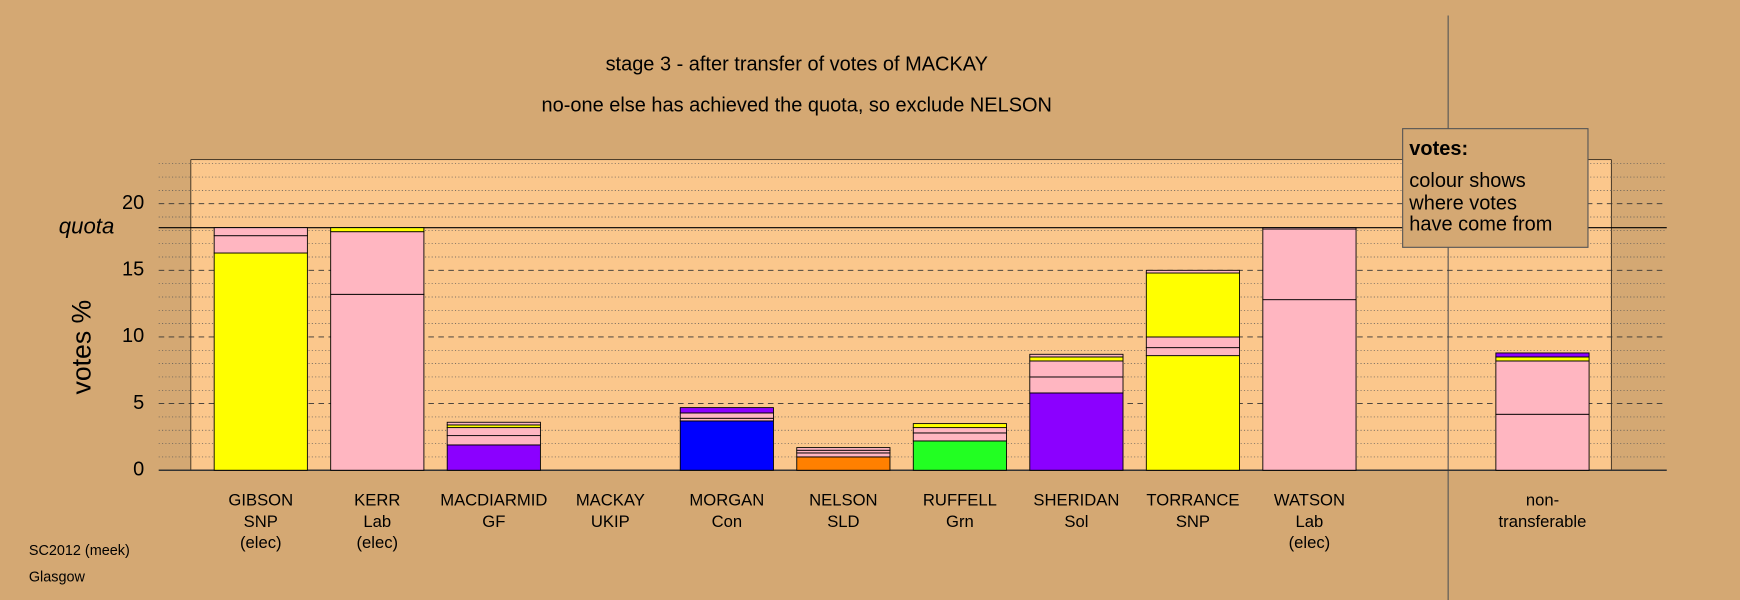 The height and width of the screenshot is (600, 1740). What do you see at coordinates (727, 521) in the screenshot?
I see `x-tick-label: Con` at bounding box center [727, 521].